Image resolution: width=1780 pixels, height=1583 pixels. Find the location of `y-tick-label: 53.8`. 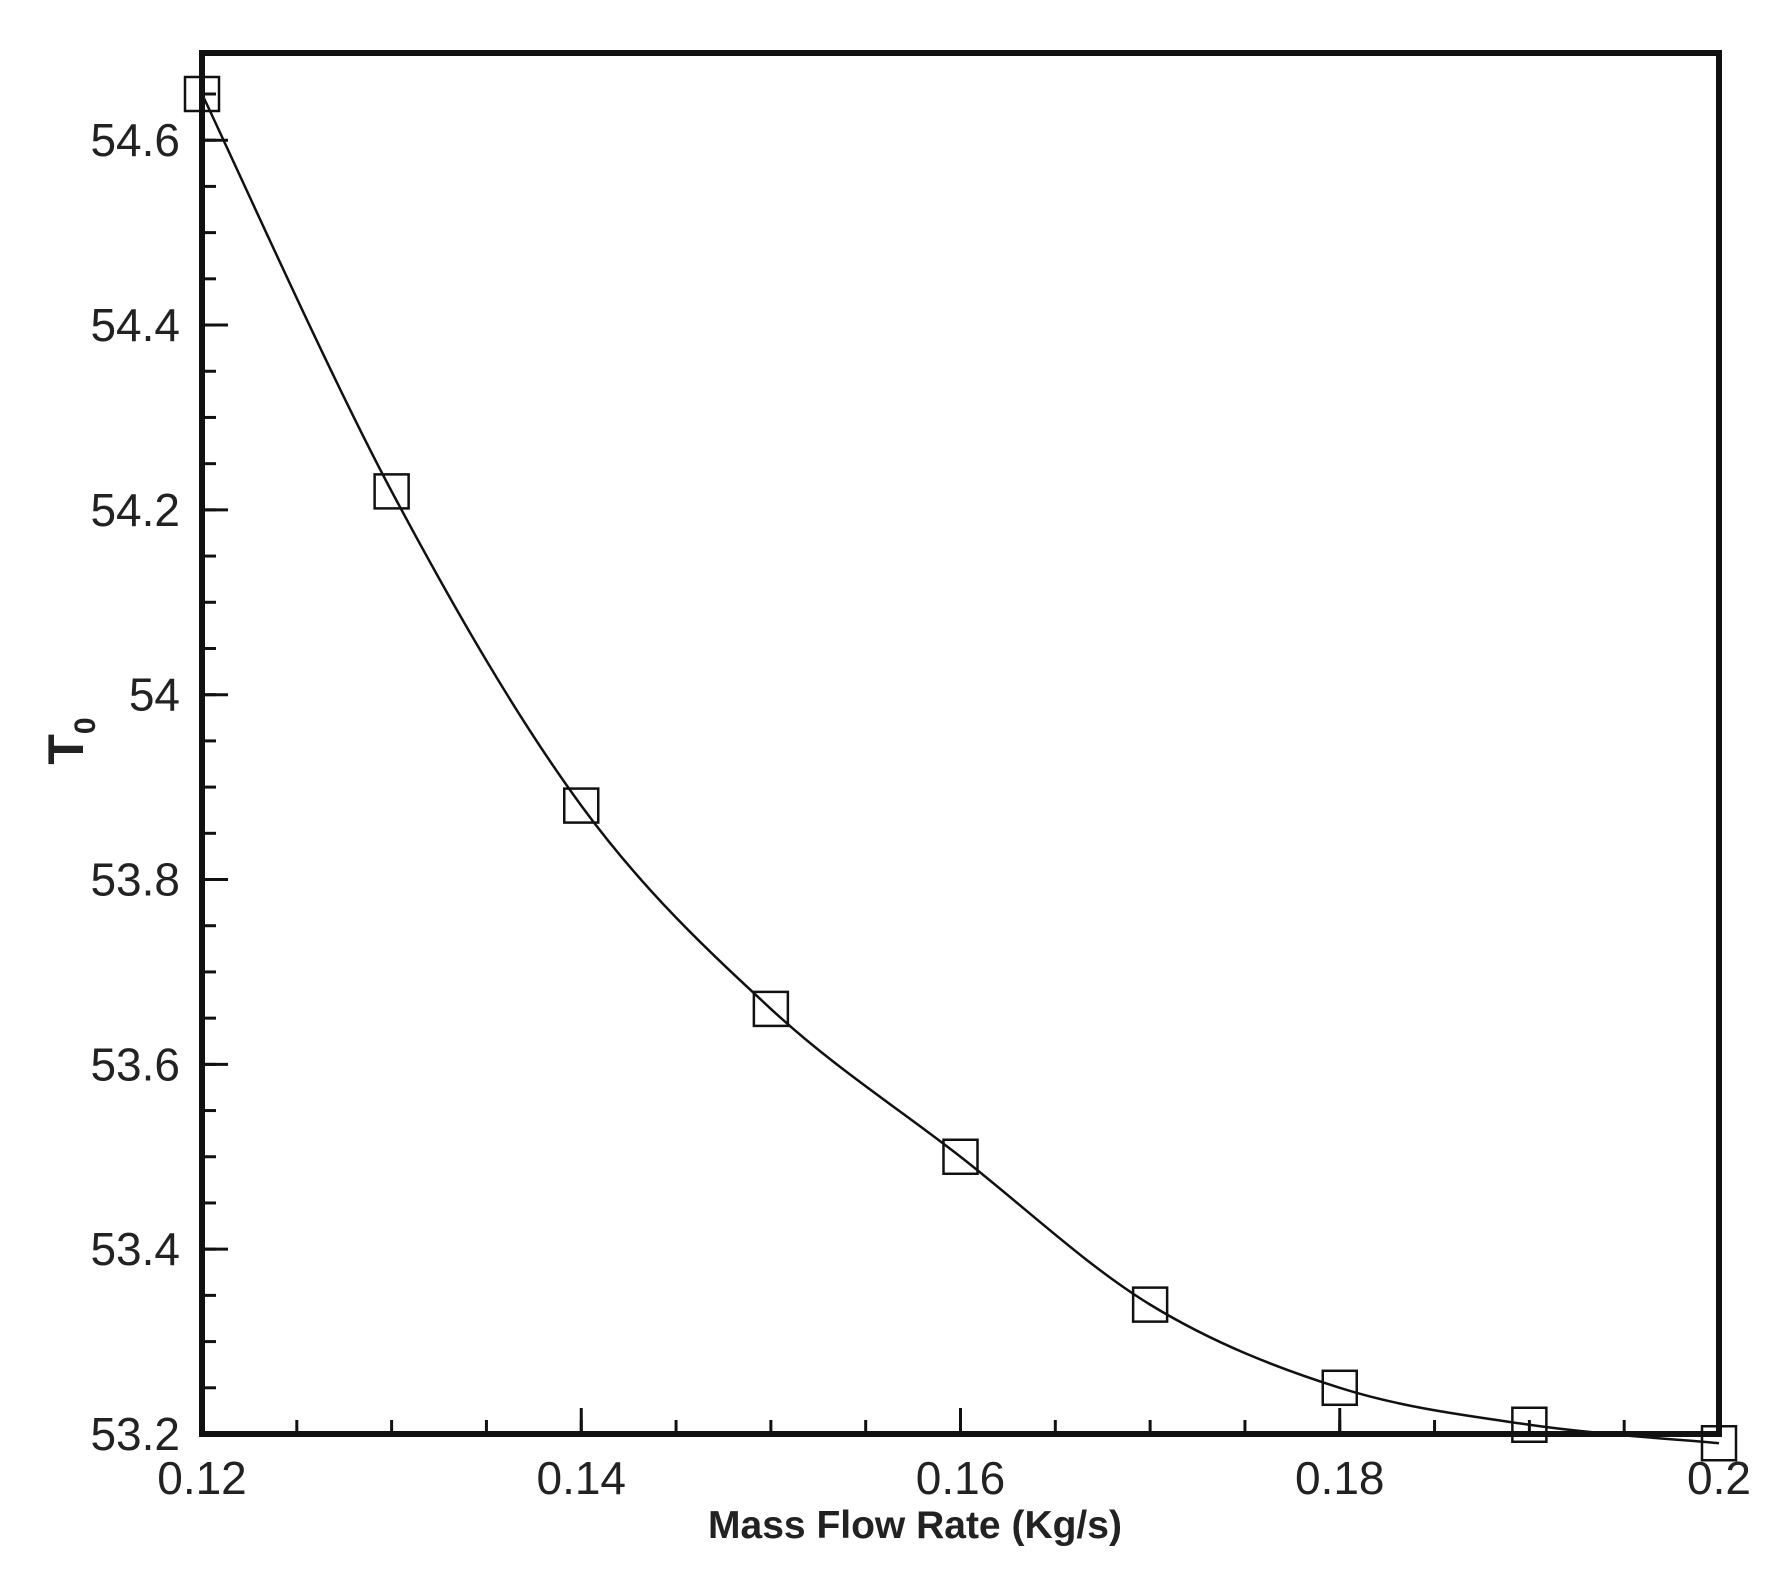

y-tick-label: 53.8 is located at coordinates (135, 880).